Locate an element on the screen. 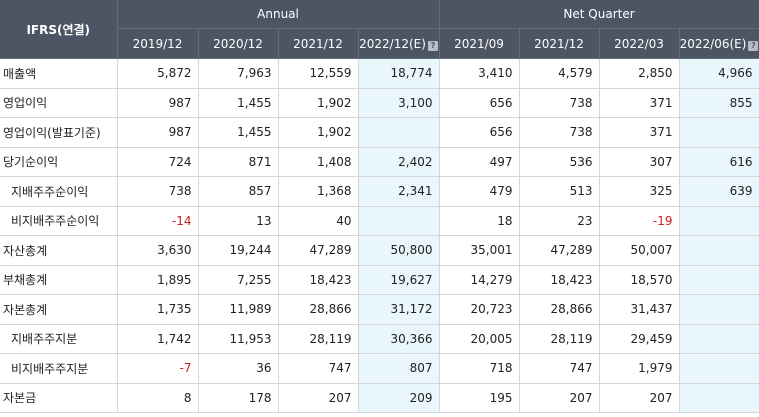  table-cell: 28,866 is located at coordinates (318, 309).